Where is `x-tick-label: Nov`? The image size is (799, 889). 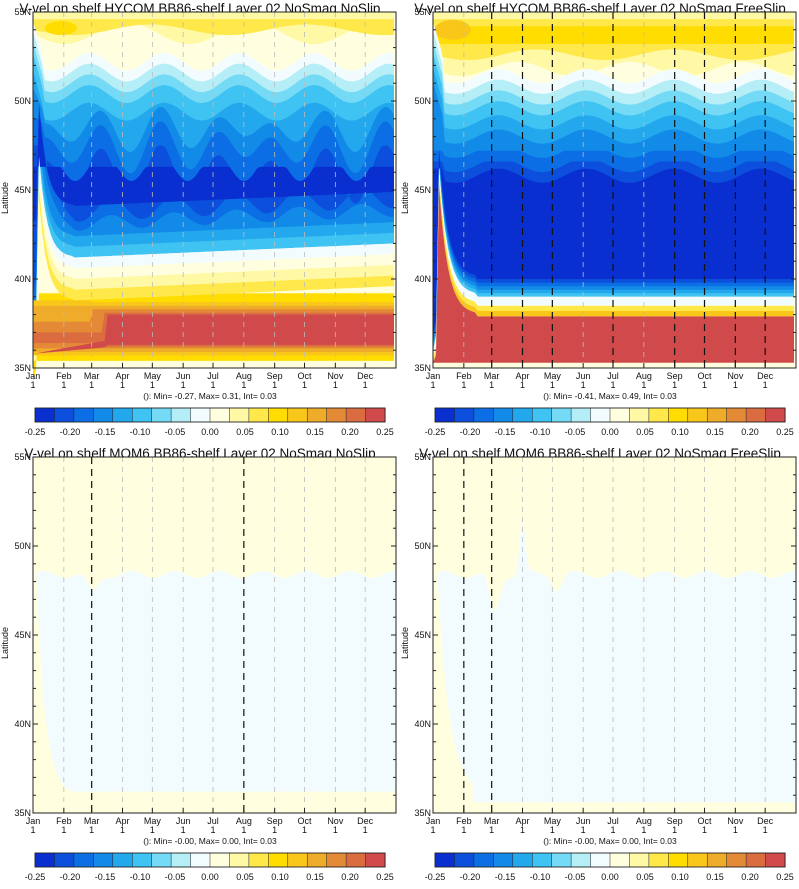 x-tick-label: Nov is located at coordinates (735, 376).